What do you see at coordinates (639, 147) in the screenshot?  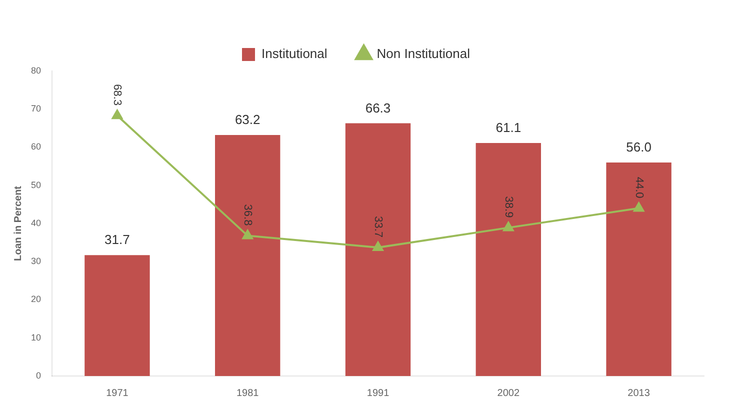 I see `data-label: 56.0` at bounding box center [639, 147].